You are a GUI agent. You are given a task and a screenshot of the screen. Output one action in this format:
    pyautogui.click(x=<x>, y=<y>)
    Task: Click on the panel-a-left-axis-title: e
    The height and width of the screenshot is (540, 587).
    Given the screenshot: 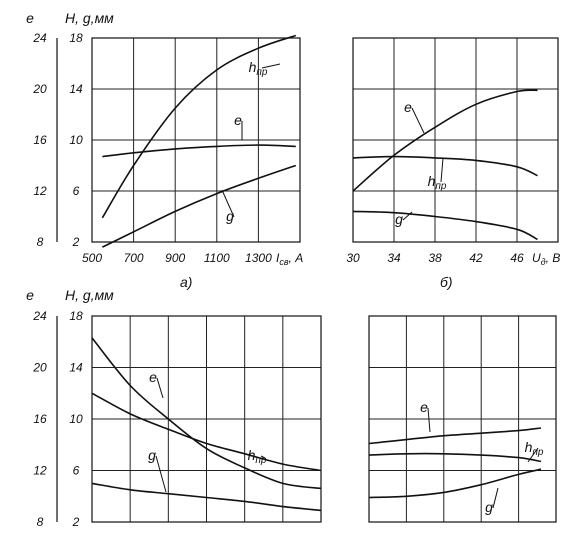 What is the action you would take?
    pyautogui.click(x=30, y=18)
    